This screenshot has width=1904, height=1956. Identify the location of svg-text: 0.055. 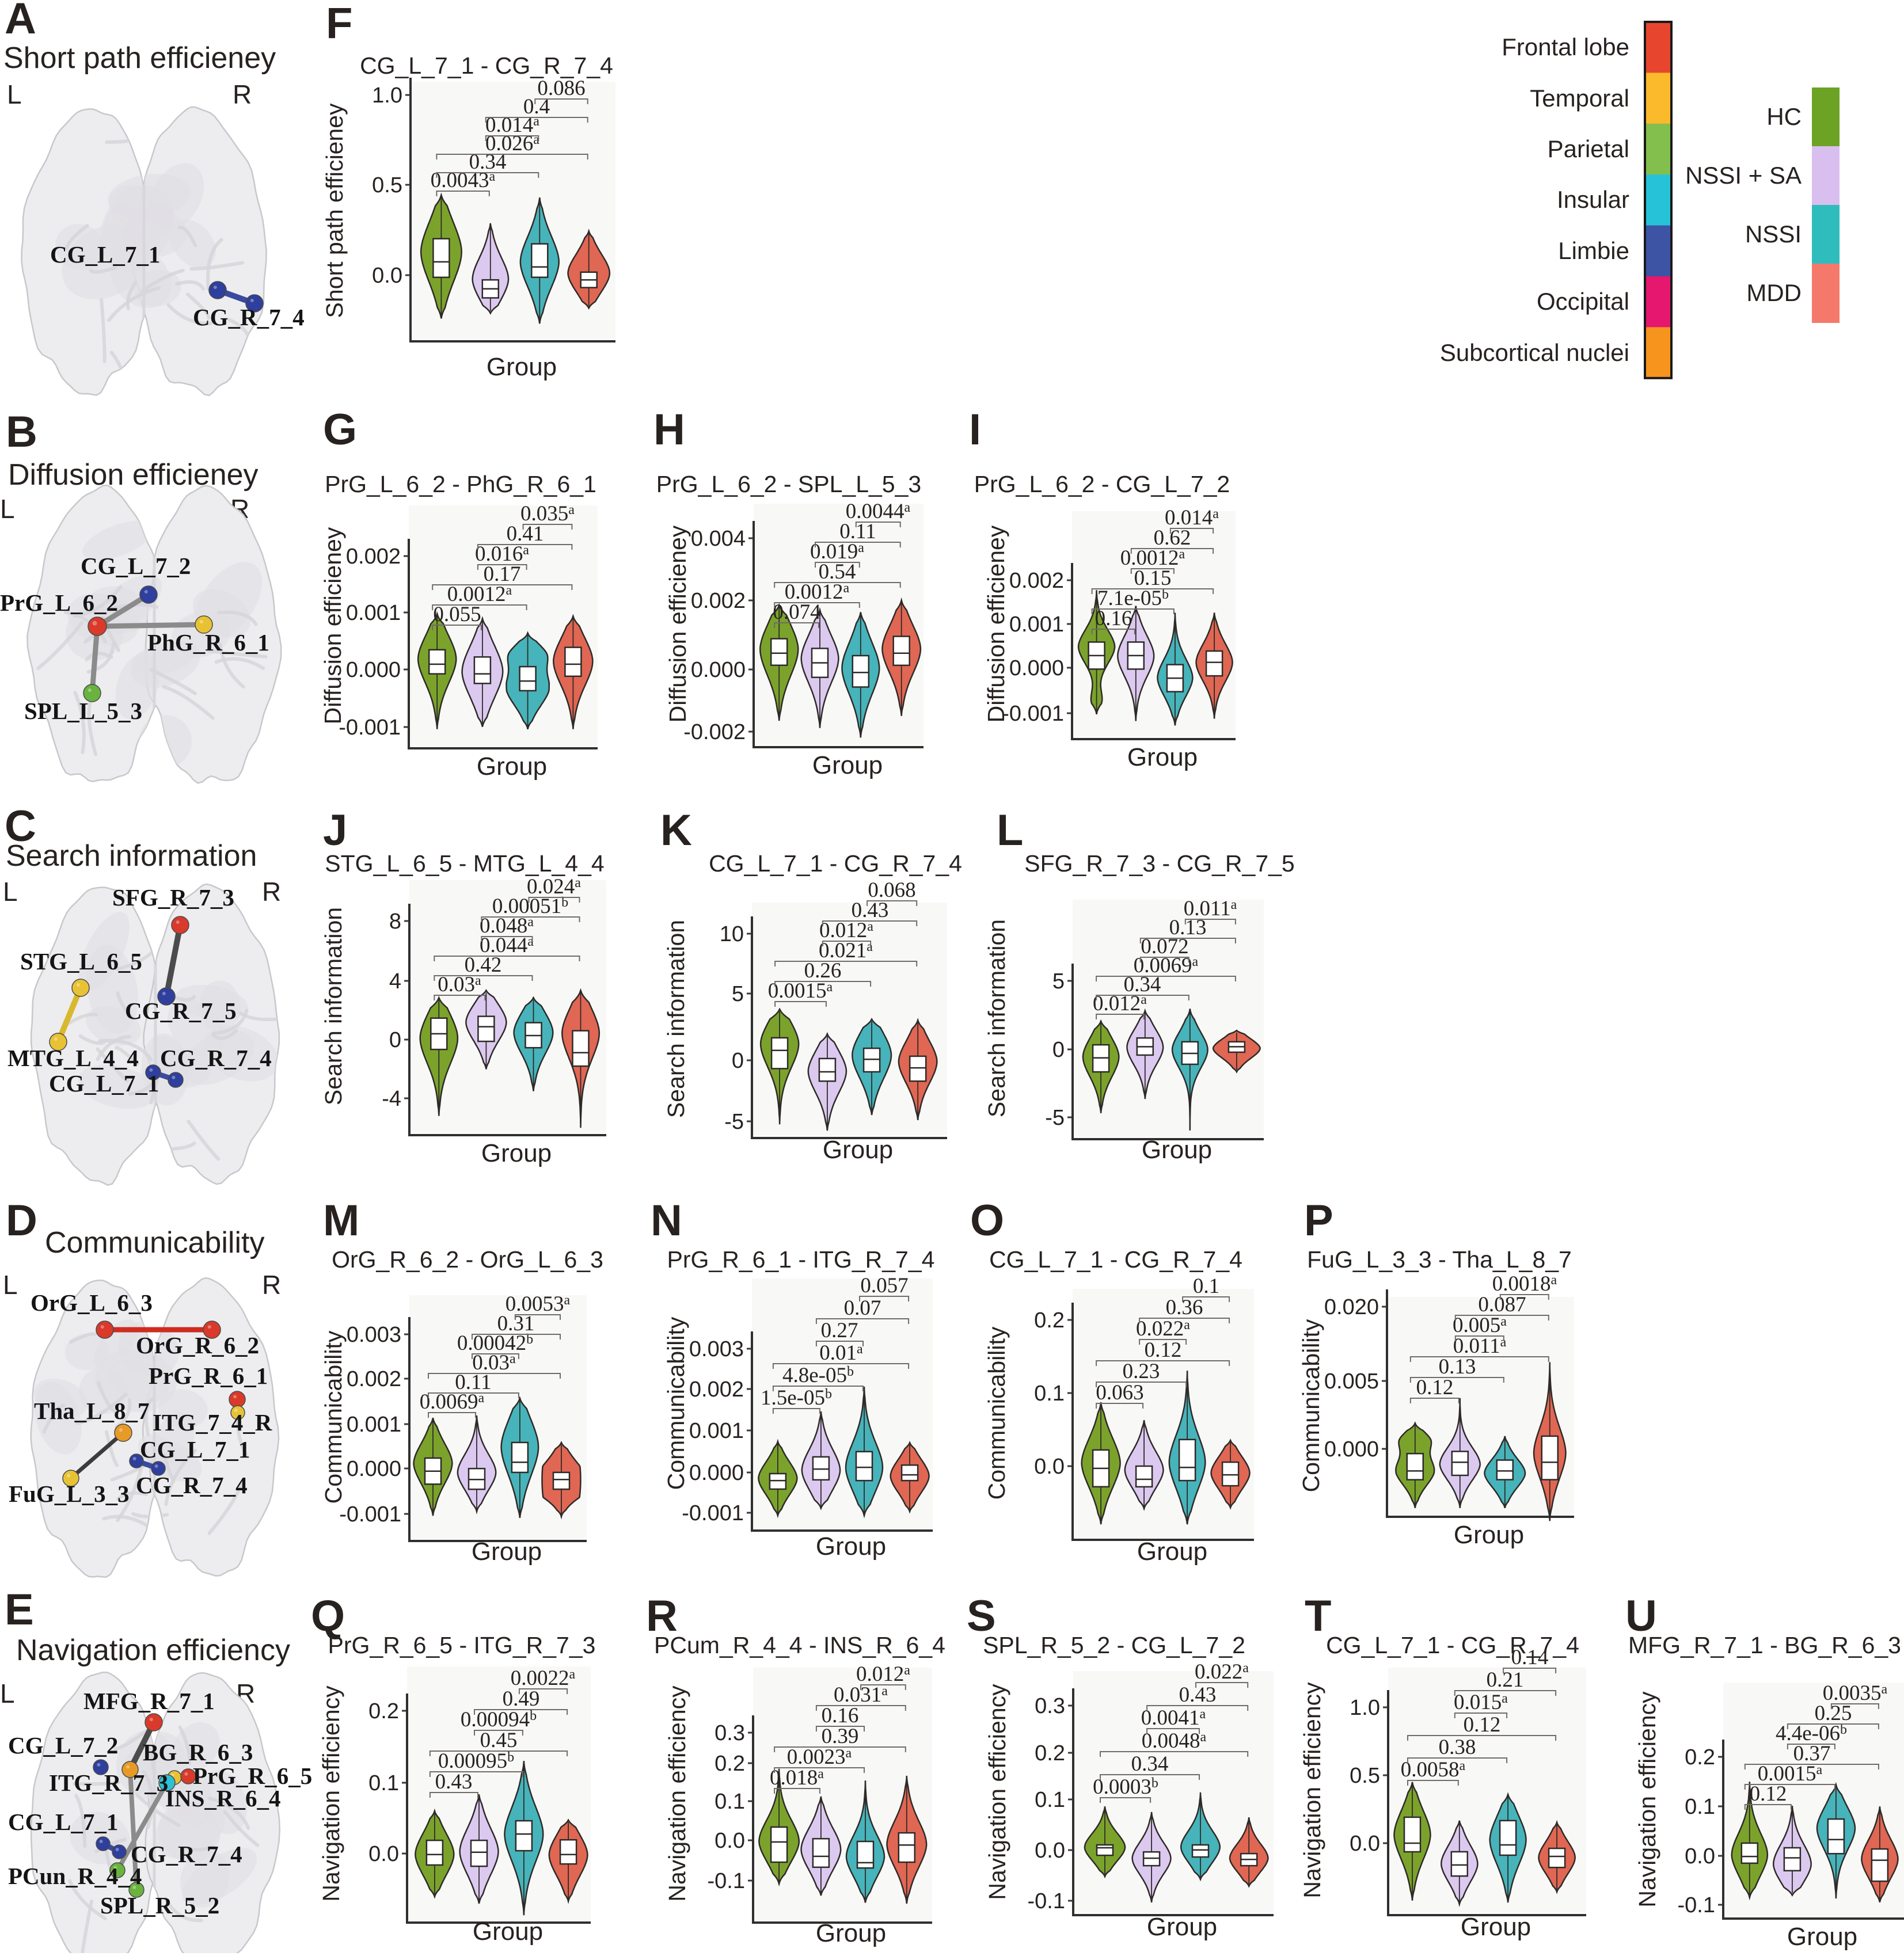
(457, 614).